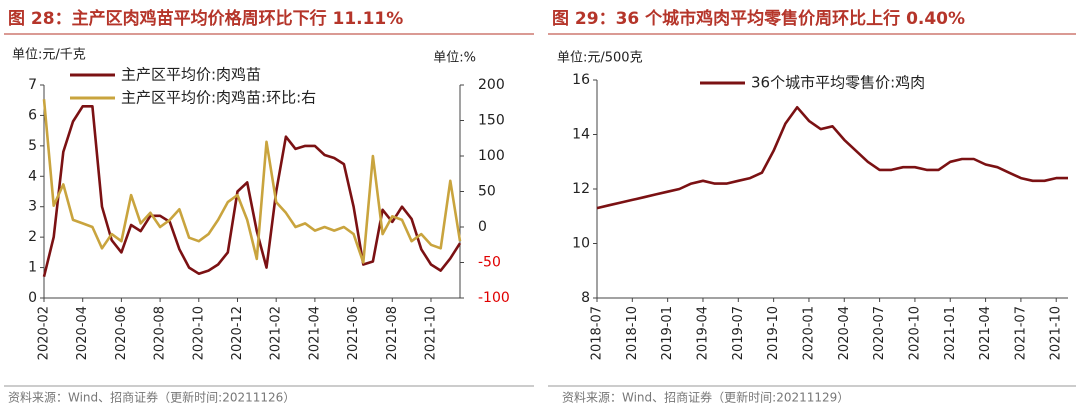 The width and height of the screenshot is (1080, 416). I want to click on x-tick-label: 2018-07, so click(597, 333).